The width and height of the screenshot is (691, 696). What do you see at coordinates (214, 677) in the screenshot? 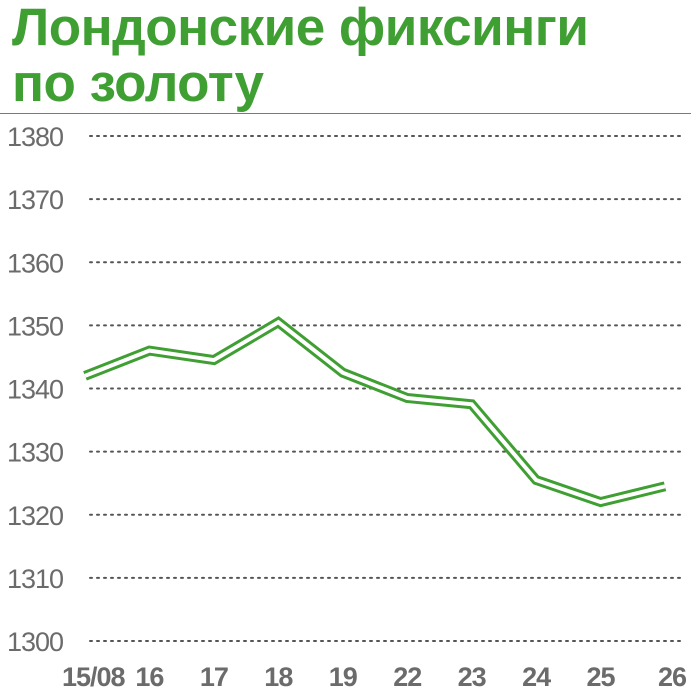
I see `x-tick-label: 17` at bounding box center [214, 677].